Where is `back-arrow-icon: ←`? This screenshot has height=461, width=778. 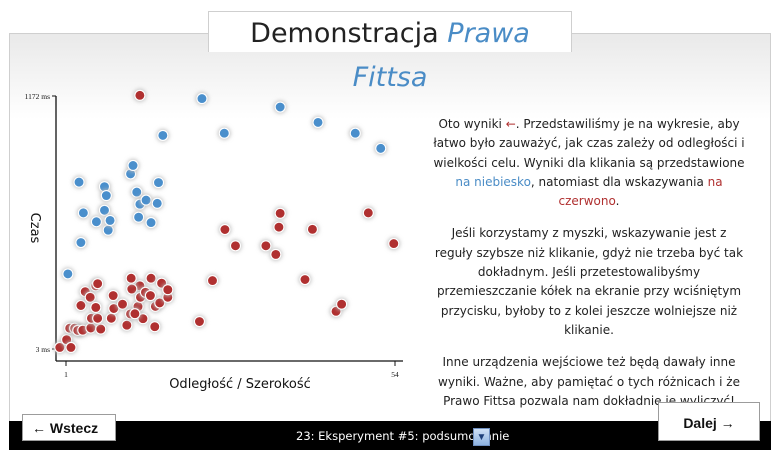
back-arrow-icon: ← is located at coordinates (510, 124).